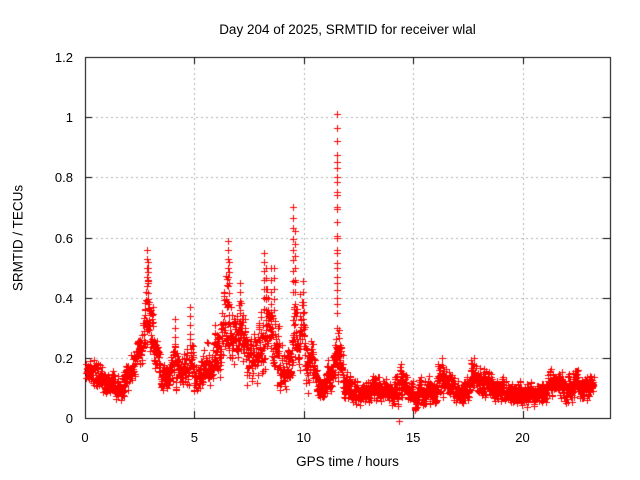  What do you see at coordinates (347, 461) in the screenshot?
I see `x-axis-label: GPS time / hours` at bounding box center [347, 461].